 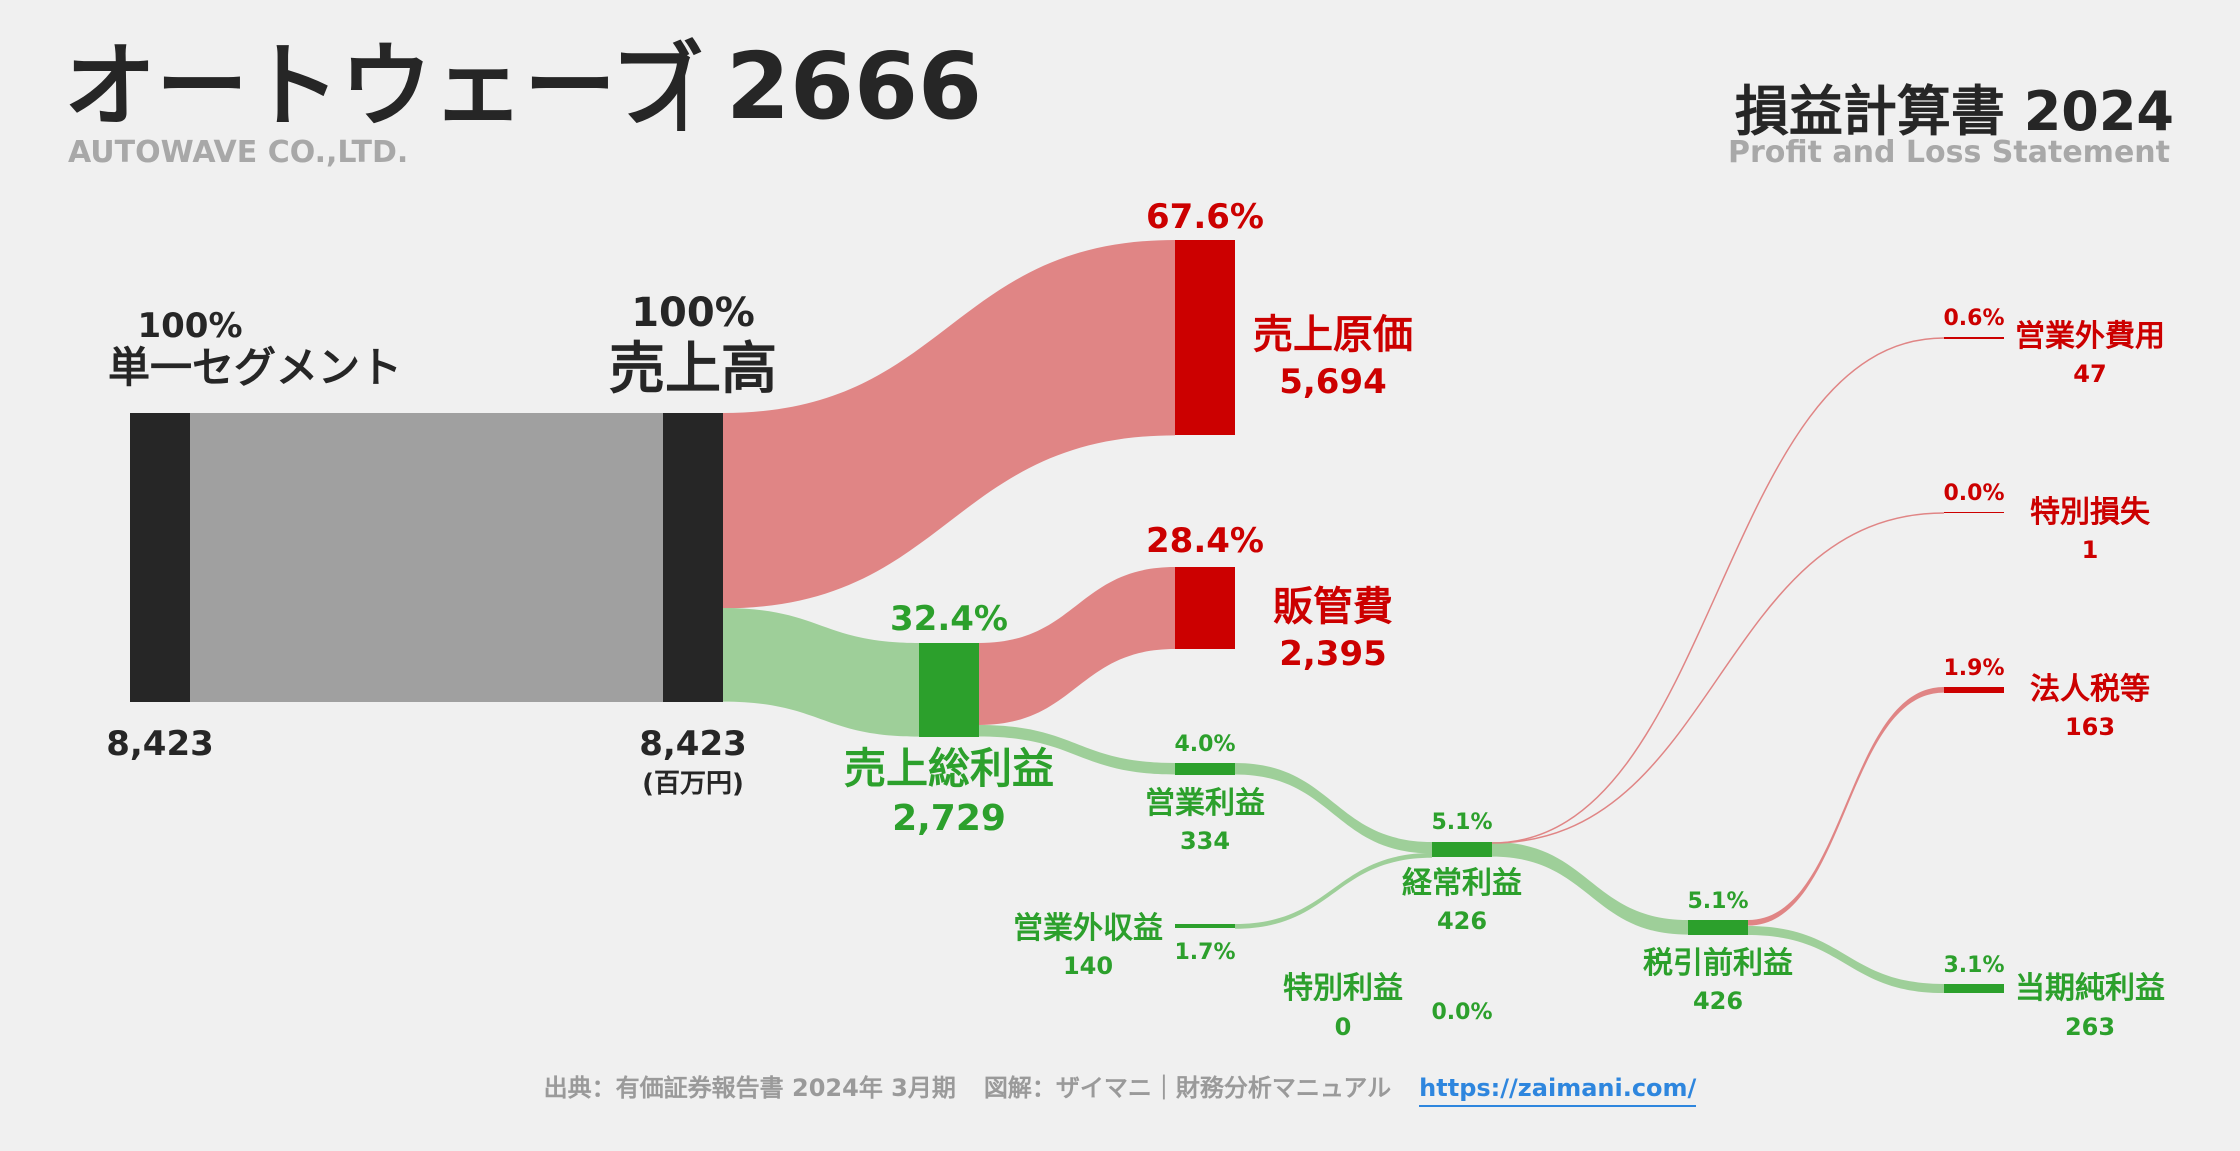 I want to click on node-bar-nonop-inc, so click(x=1205, y=926).